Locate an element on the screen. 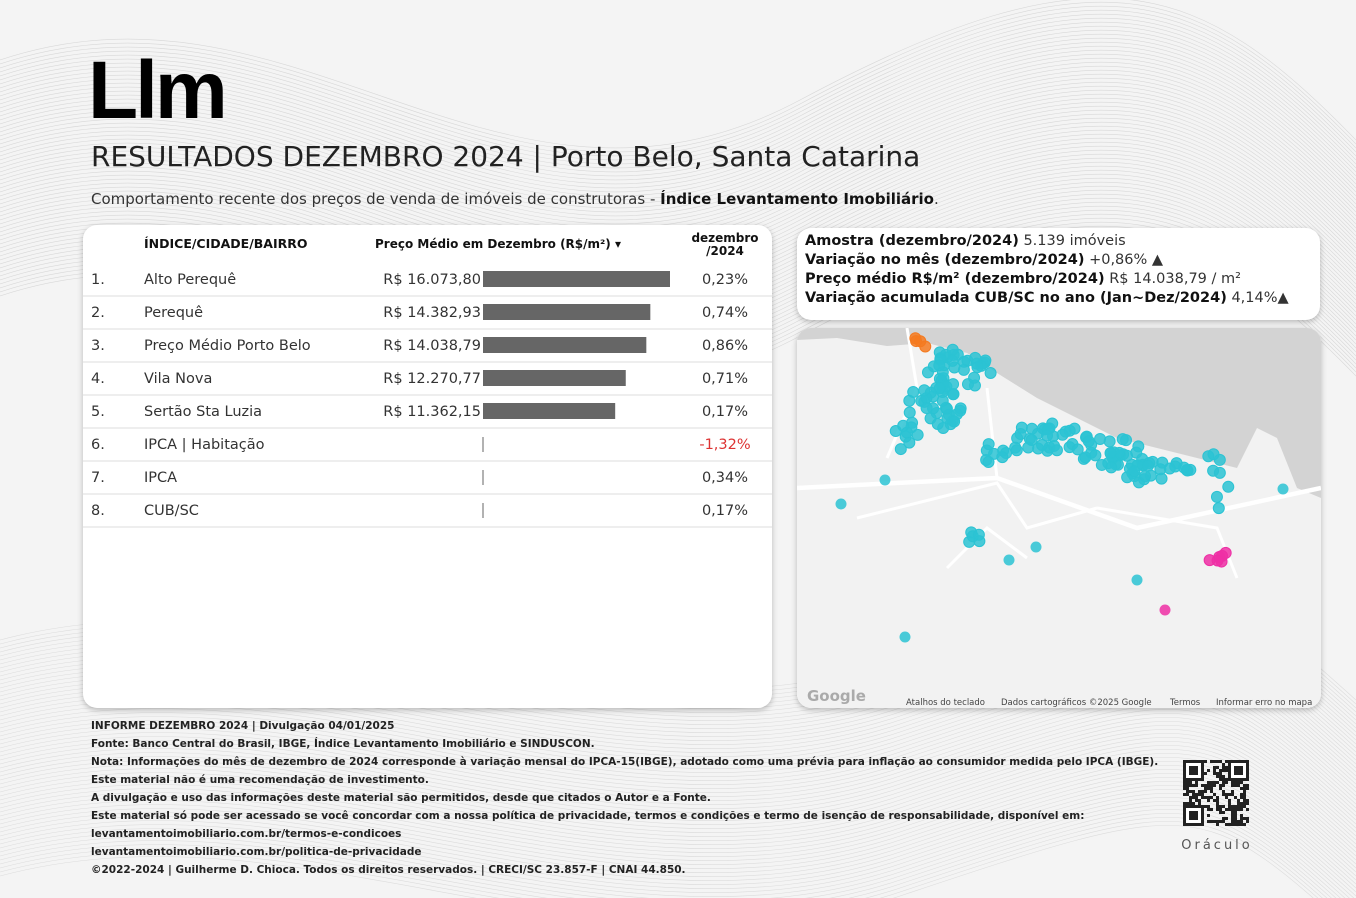 This screenshot has height=898, width=1356. row-rank: 1. is located at coordinates (98, 280).